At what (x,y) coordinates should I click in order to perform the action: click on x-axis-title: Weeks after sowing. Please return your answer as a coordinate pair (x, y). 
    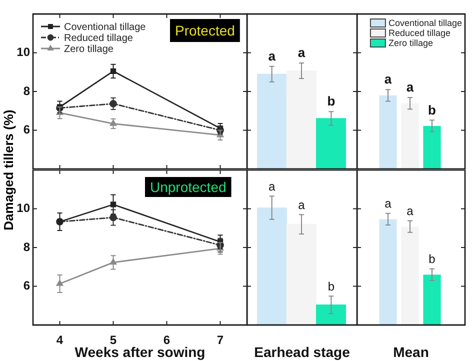
    Looking at the image, I should click on (140, 352).